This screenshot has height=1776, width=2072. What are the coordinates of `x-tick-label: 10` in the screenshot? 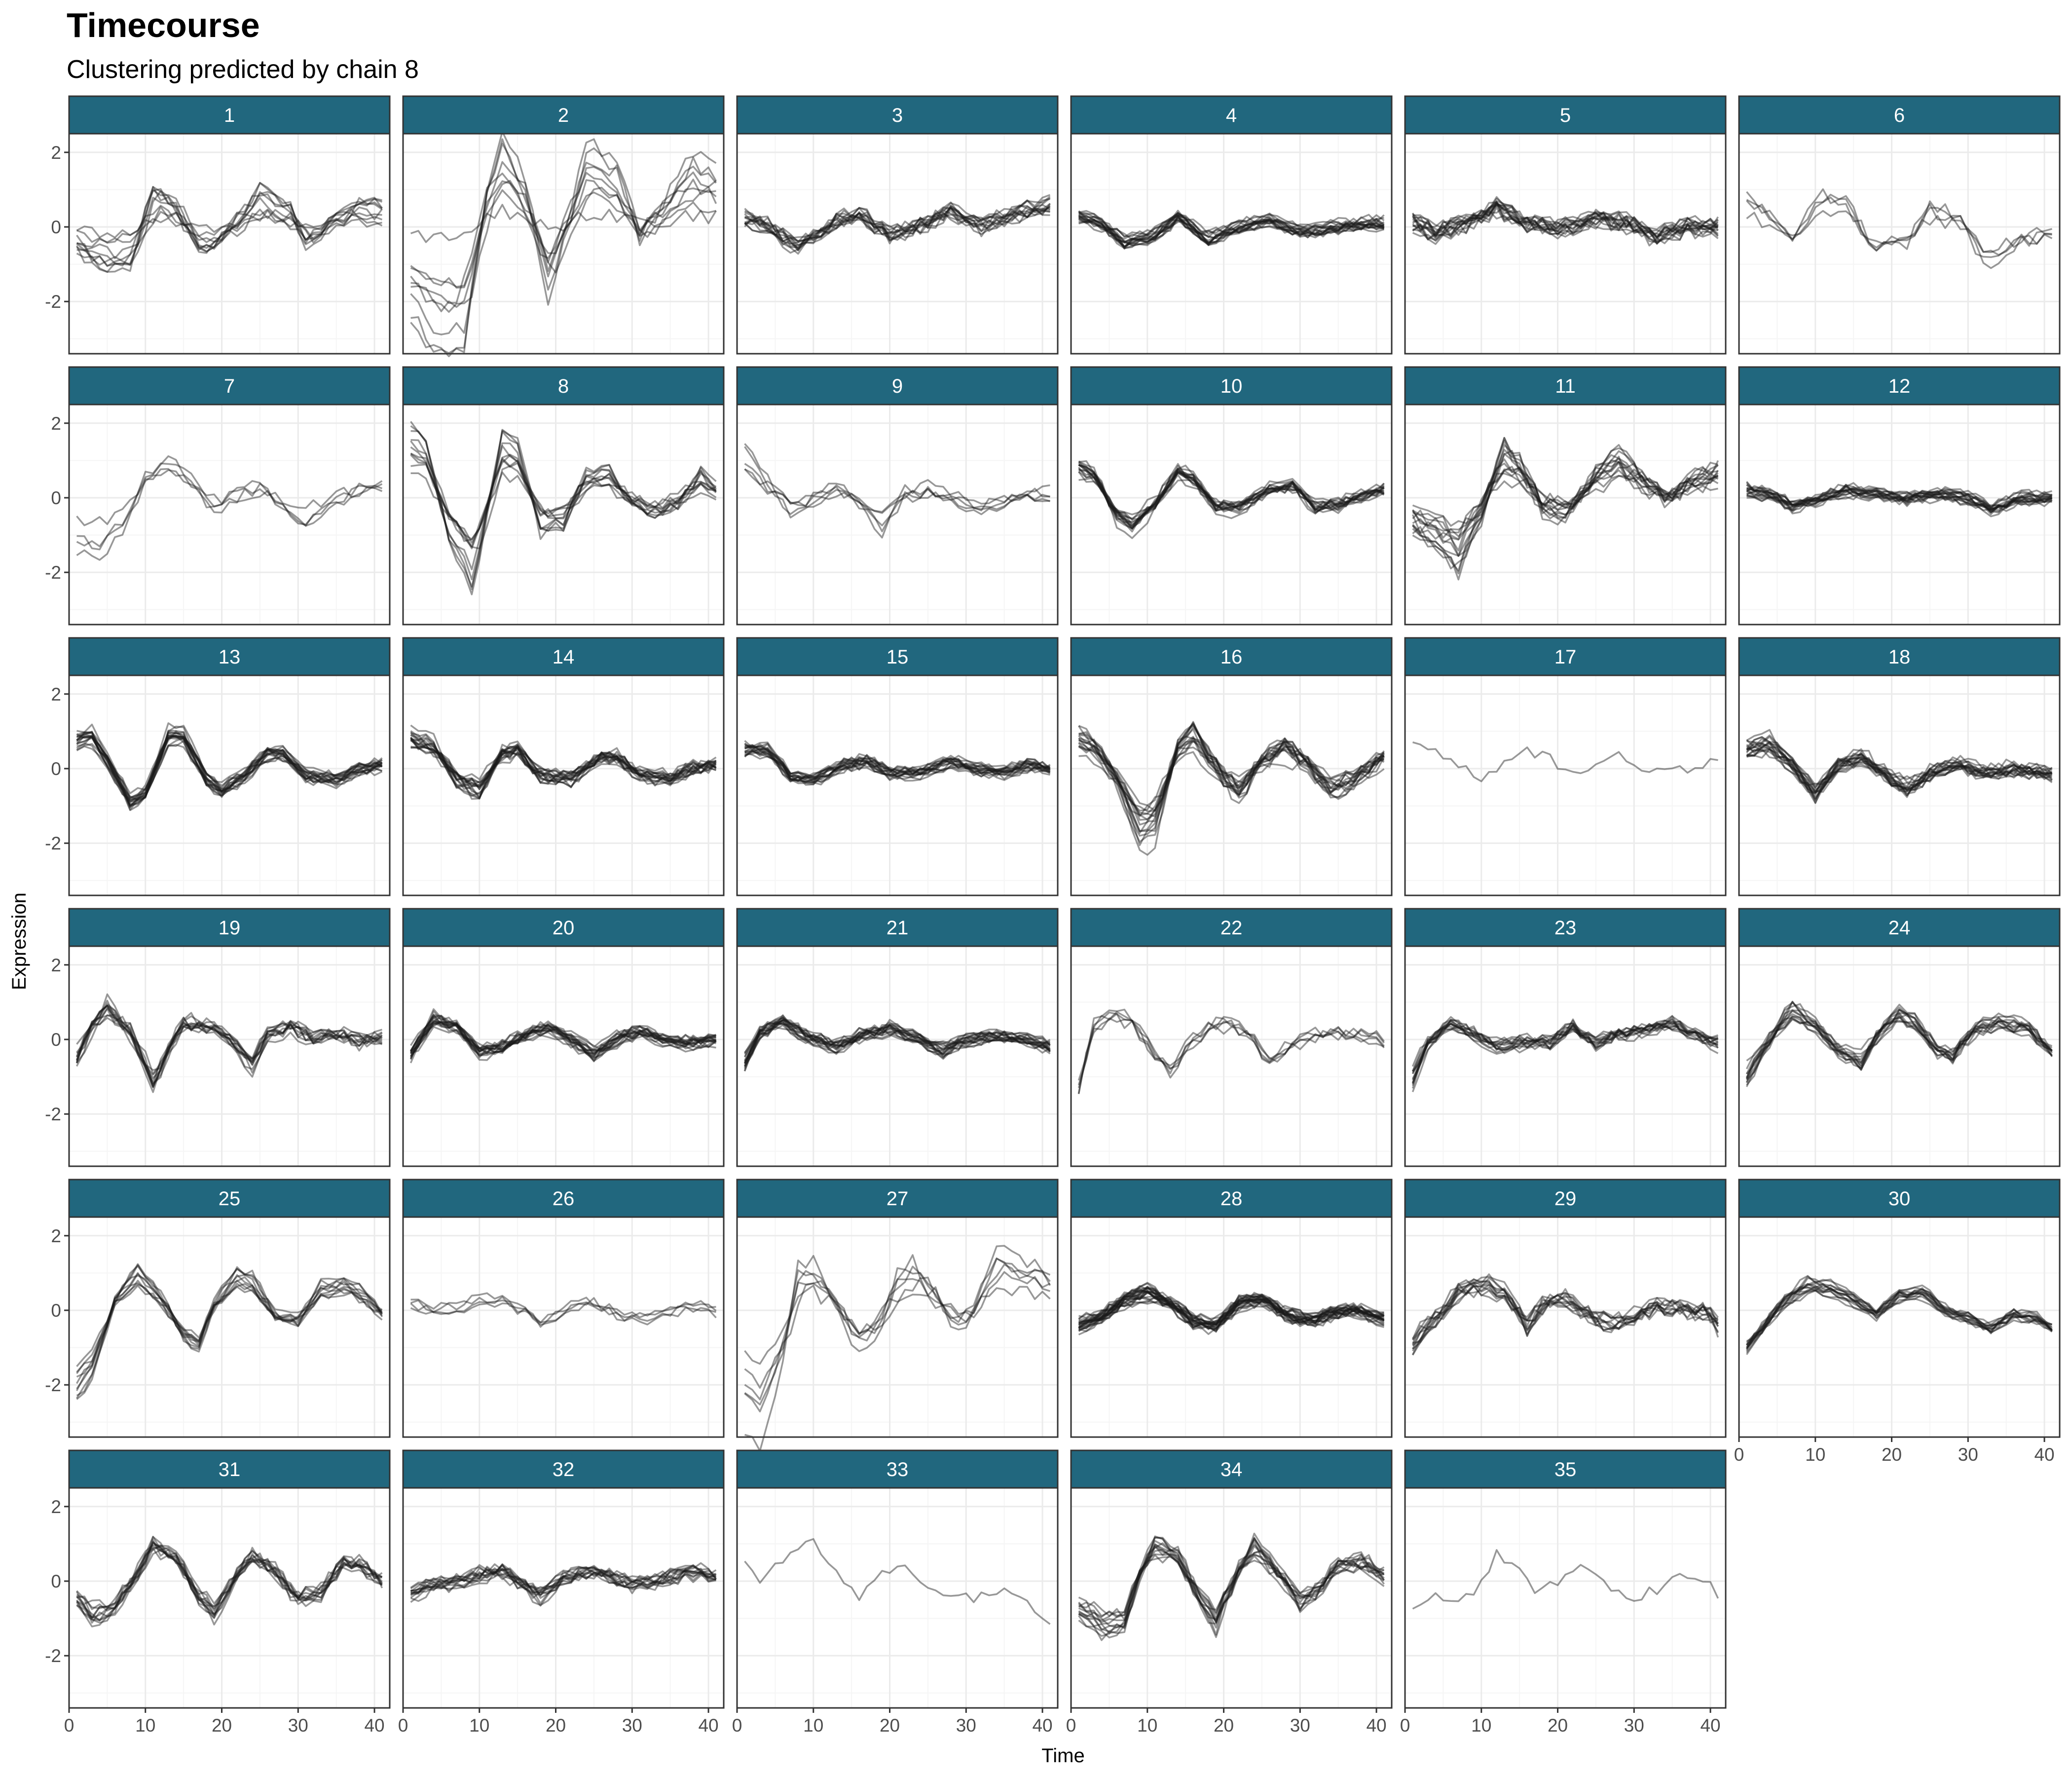 It's located at (813, 1726).